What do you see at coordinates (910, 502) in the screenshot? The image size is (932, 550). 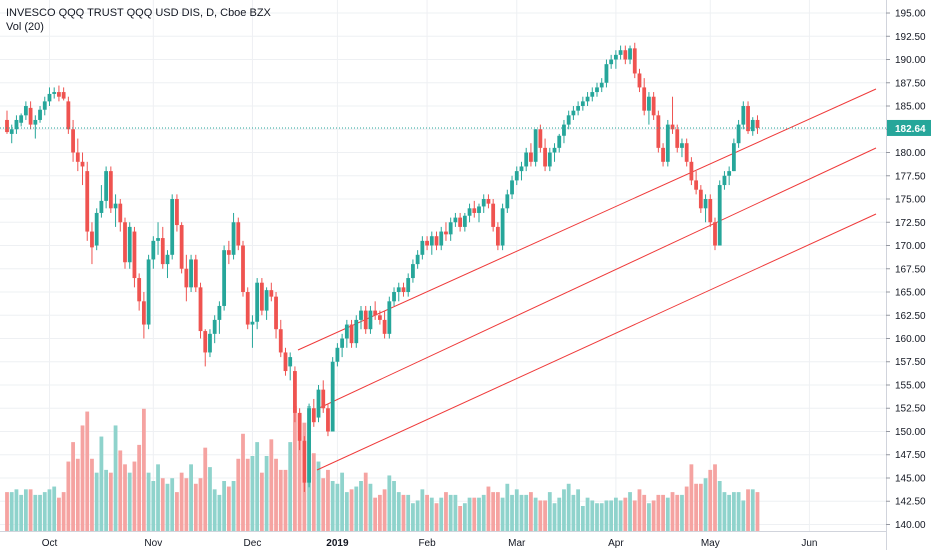 I see `y-tick-label: 142.50` at bounding box center [910, 502].